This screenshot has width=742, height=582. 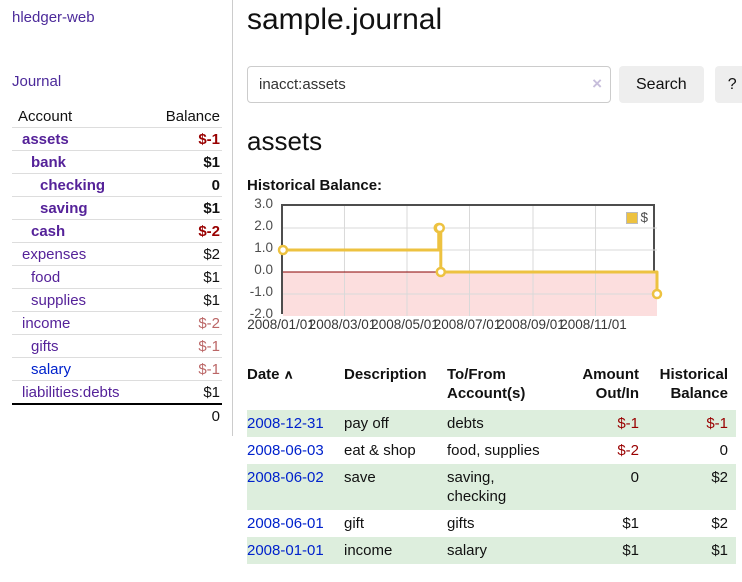 What do you see at coordinates (465, 423) in the screenshot?
I see `transaction-accounts: debts` at bounding box center [465, 423].